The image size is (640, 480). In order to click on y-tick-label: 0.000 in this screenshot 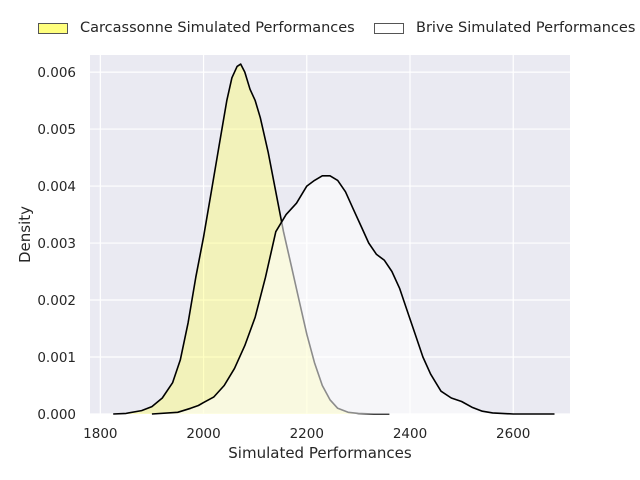, I will do `click(56, 415)`.